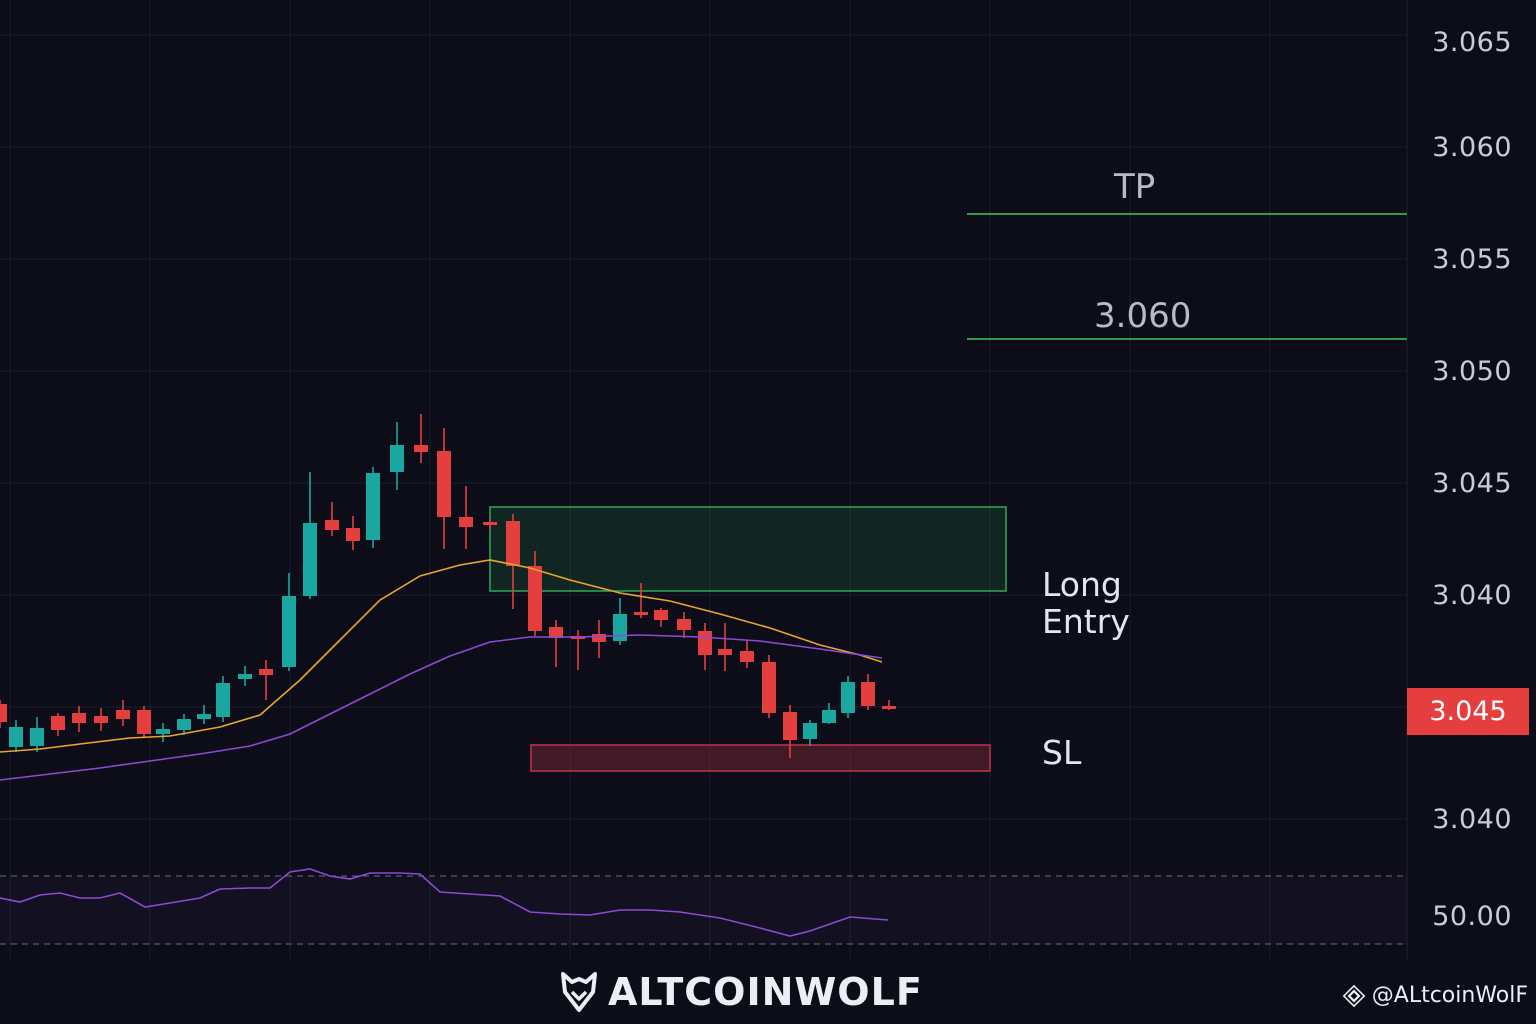 This screenshot has height=1024, width=1536. I want to click on ema-slow-line, so click(441, 707).